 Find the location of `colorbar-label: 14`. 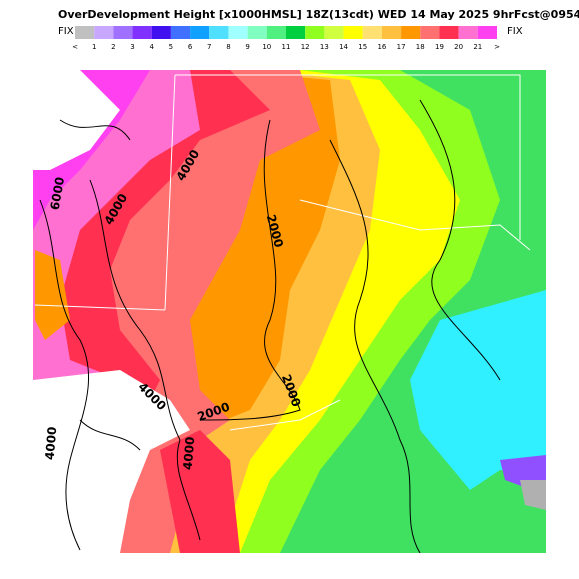

colorbar-label: 14 is located at coordinates (343, 47).